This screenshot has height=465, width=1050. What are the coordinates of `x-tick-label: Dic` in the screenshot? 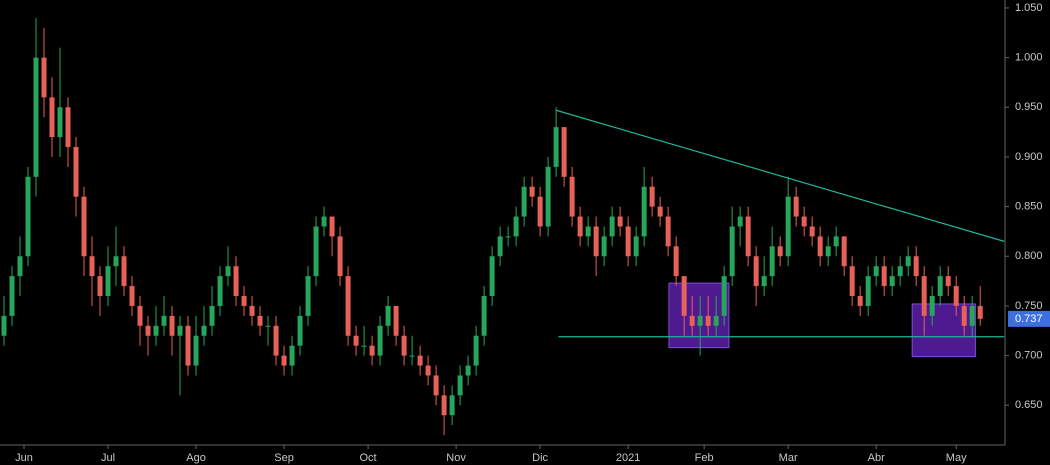 It's located at (540, 458).